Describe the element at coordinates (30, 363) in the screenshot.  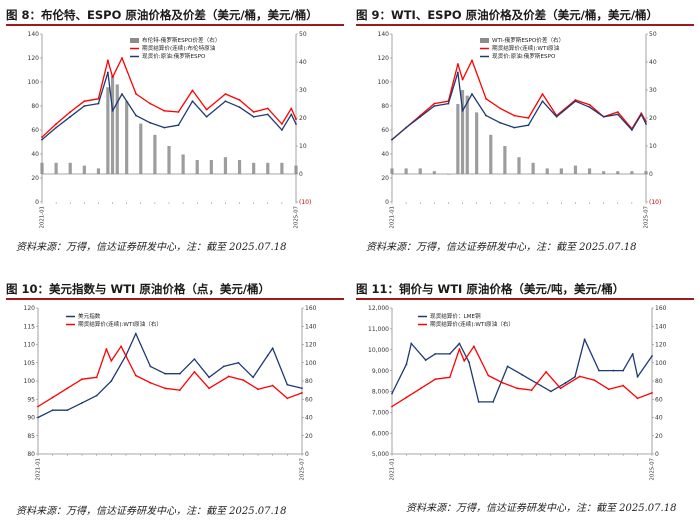
I see `left-axis-tick-label: 105` at that location.